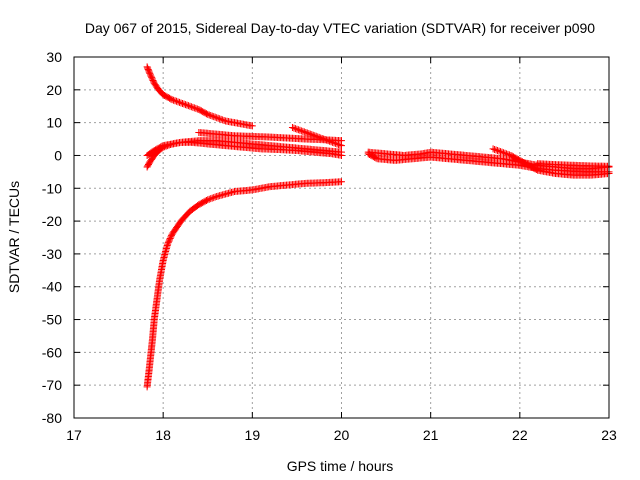 The width and height of the screenshot is (640, 480). I want to click on y-tick-label: 30, so click(54, 57).